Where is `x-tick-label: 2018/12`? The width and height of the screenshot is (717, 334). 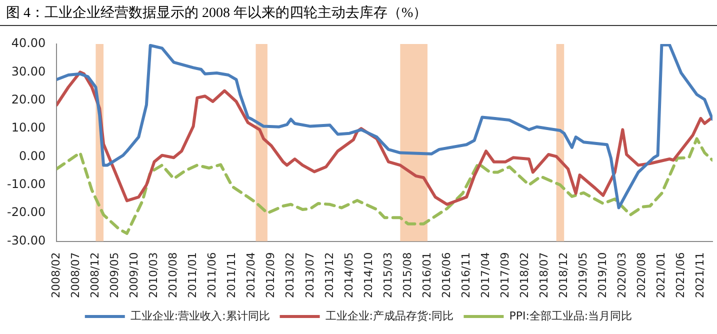
x-tick-label: 2018/12 is located at coordinates (563, 275).